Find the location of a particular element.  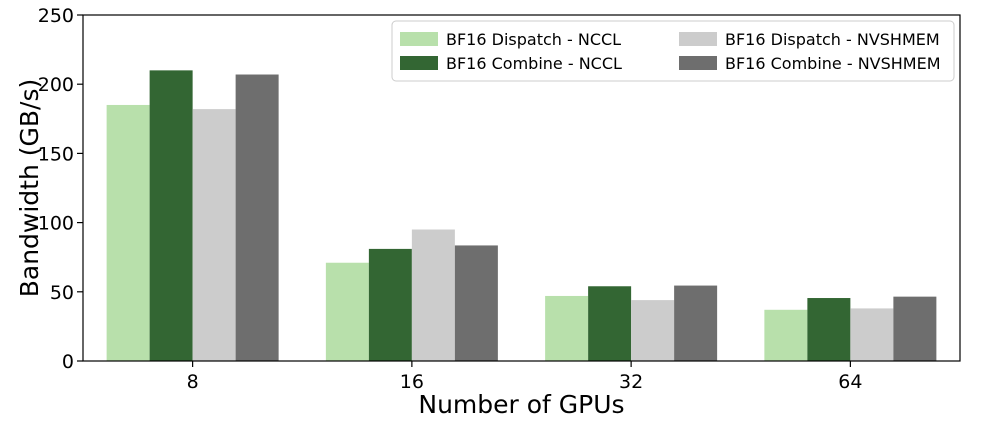

y-tick-label: 0 is located at coordinates (68, 362).